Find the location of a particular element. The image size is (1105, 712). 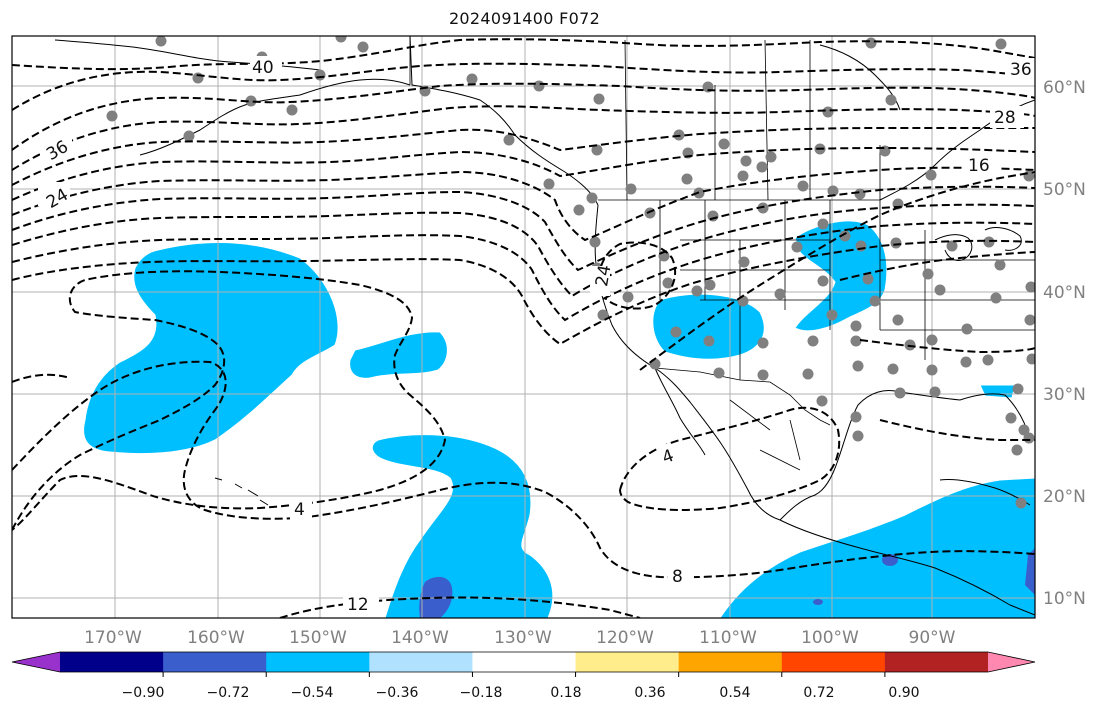

contour-4-pacific is located at coordinates (229, 400).